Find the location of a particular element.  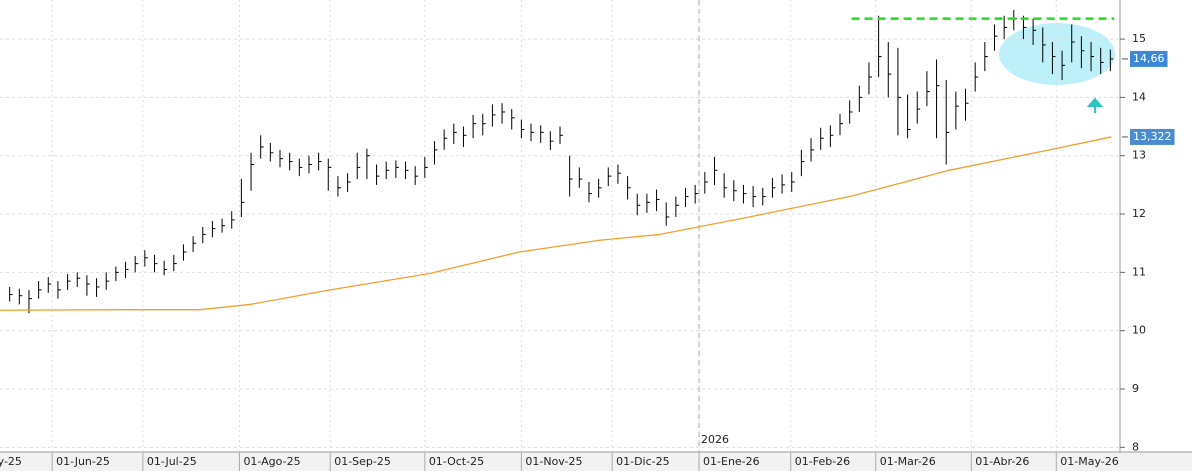

y-tick-label: 10 is located at coordinates (1139, 330).